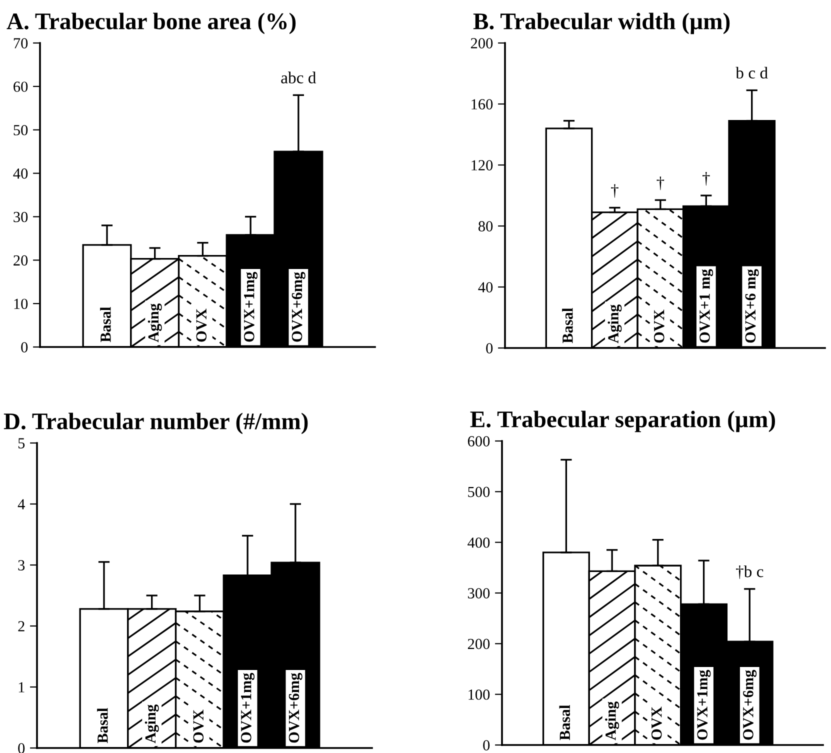 This screenshot has height=753, width=831. I want to click on y-tick-label: 30, so click(21, 217).